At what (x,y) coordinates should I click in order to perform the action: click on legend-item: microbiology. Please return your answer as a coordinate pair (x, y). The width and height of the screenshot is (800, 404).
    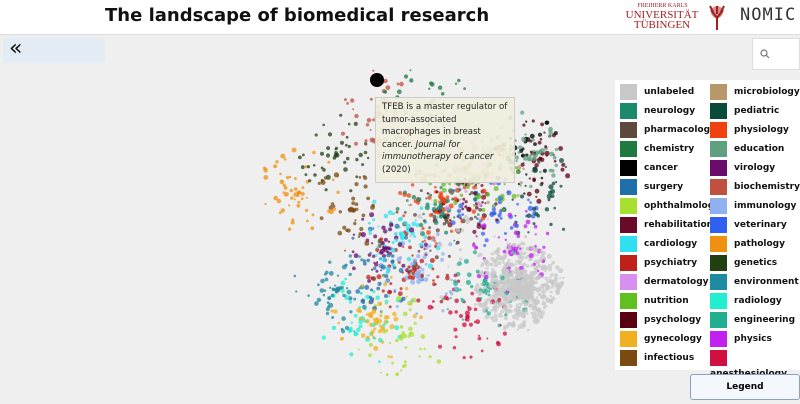
    Looking at the image, I should click on (755, 92).